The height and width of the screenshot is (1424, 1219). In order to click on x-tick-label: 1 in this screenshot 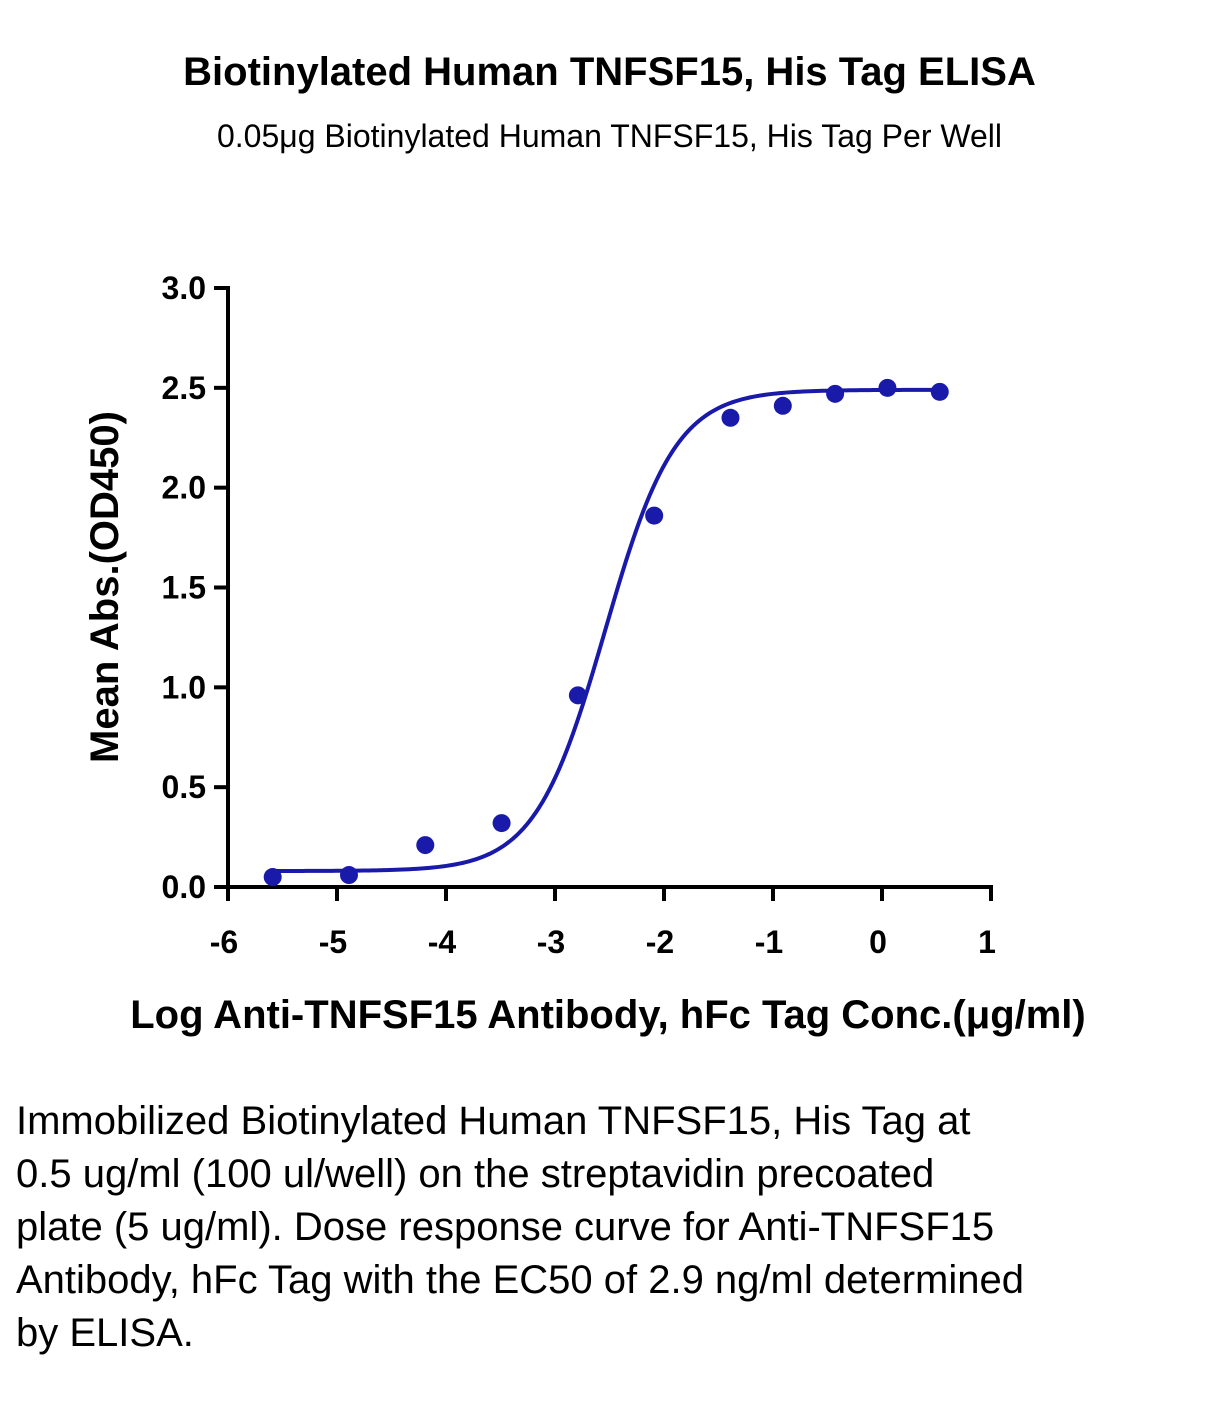, I will do `click(987, 942)`.